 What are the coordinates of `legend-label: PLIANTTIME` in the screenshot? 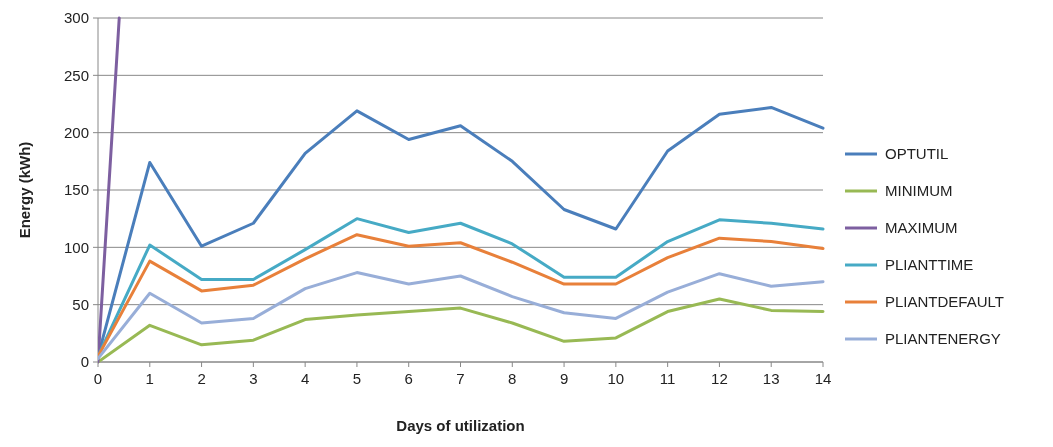 It's located at (929, 265).